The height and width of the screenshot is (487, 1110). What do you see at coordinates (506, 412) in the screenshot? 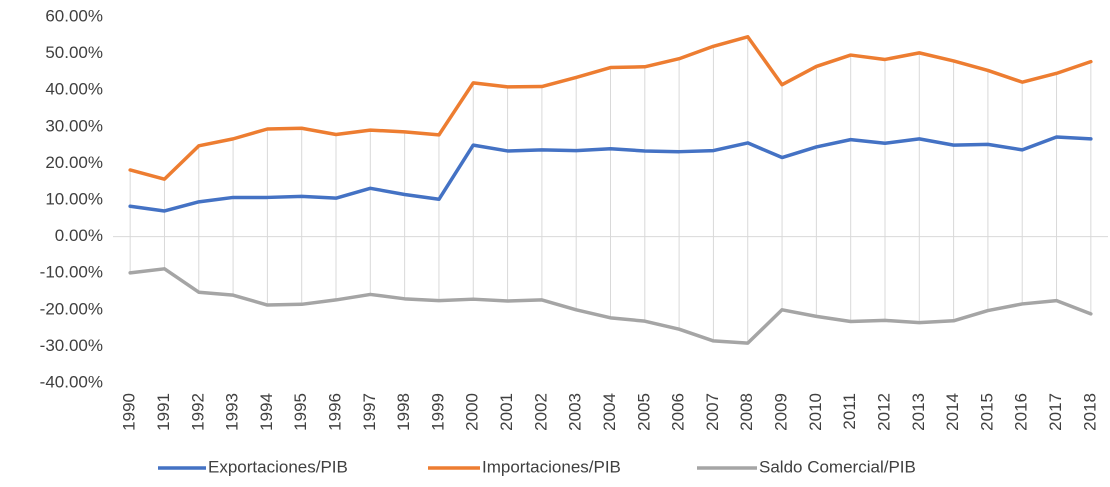
I see `x-tick-label: 2001` at bounding box center [506, 412].